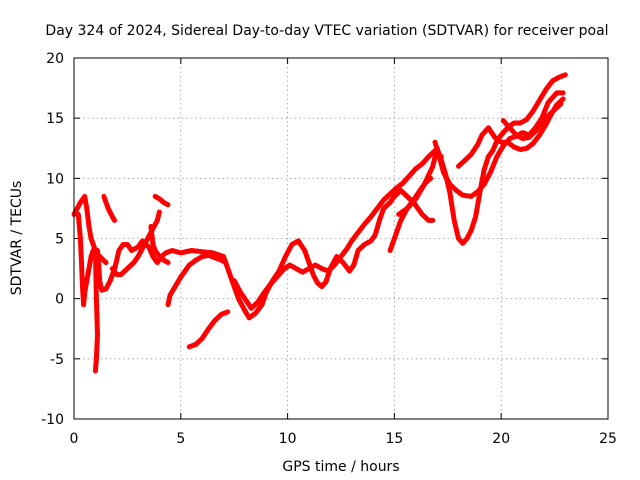  I want to click on y-axis-label: SDTVAR / TECUs, so click(17, 238).